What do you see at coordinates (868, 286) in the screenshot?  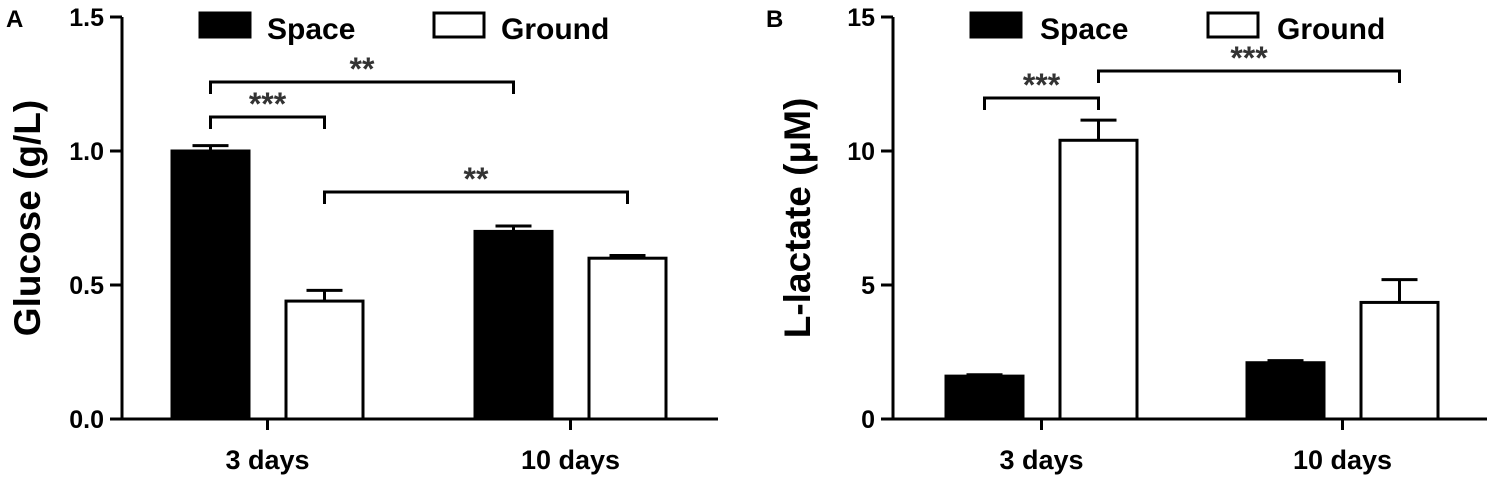 I see `y-tick-label: 5` at bounding box center [868, 286].